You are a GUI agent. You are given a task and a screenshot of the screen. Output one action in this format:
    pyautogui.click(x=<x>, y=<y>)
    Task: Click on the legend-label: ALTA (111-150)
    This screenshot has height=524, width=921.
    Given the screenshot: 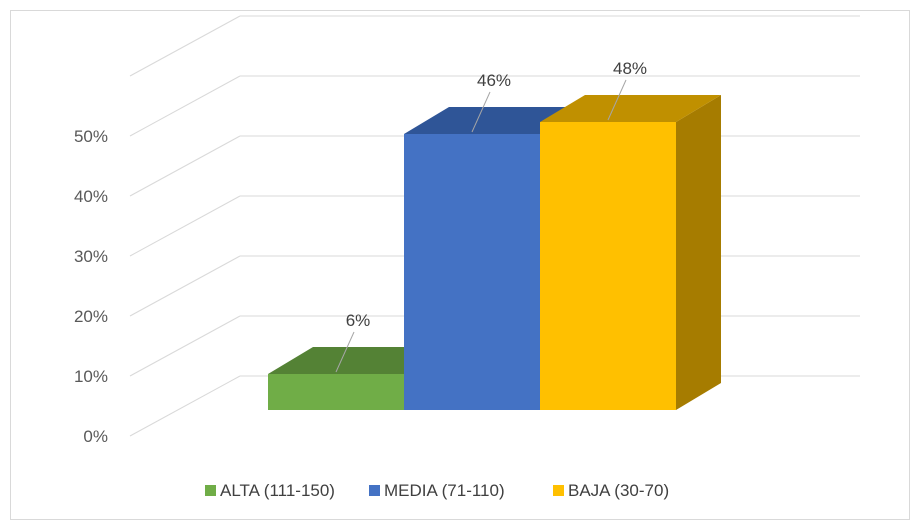 What is the action you would take?
    pyautogui.click(x=277, y=490)
    